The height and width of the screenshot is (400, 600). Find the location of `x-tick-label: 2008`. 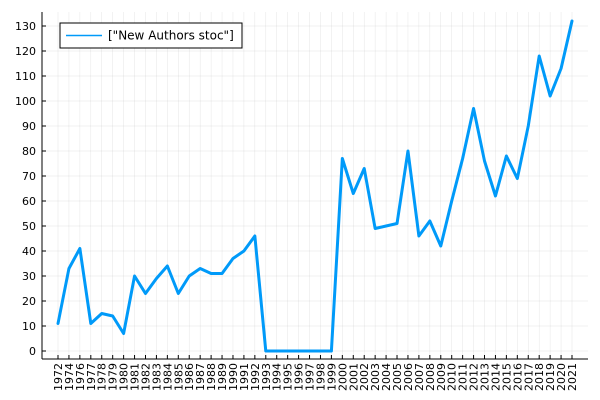

x-tick-label: 2008 is located at coordinates (430, 377).